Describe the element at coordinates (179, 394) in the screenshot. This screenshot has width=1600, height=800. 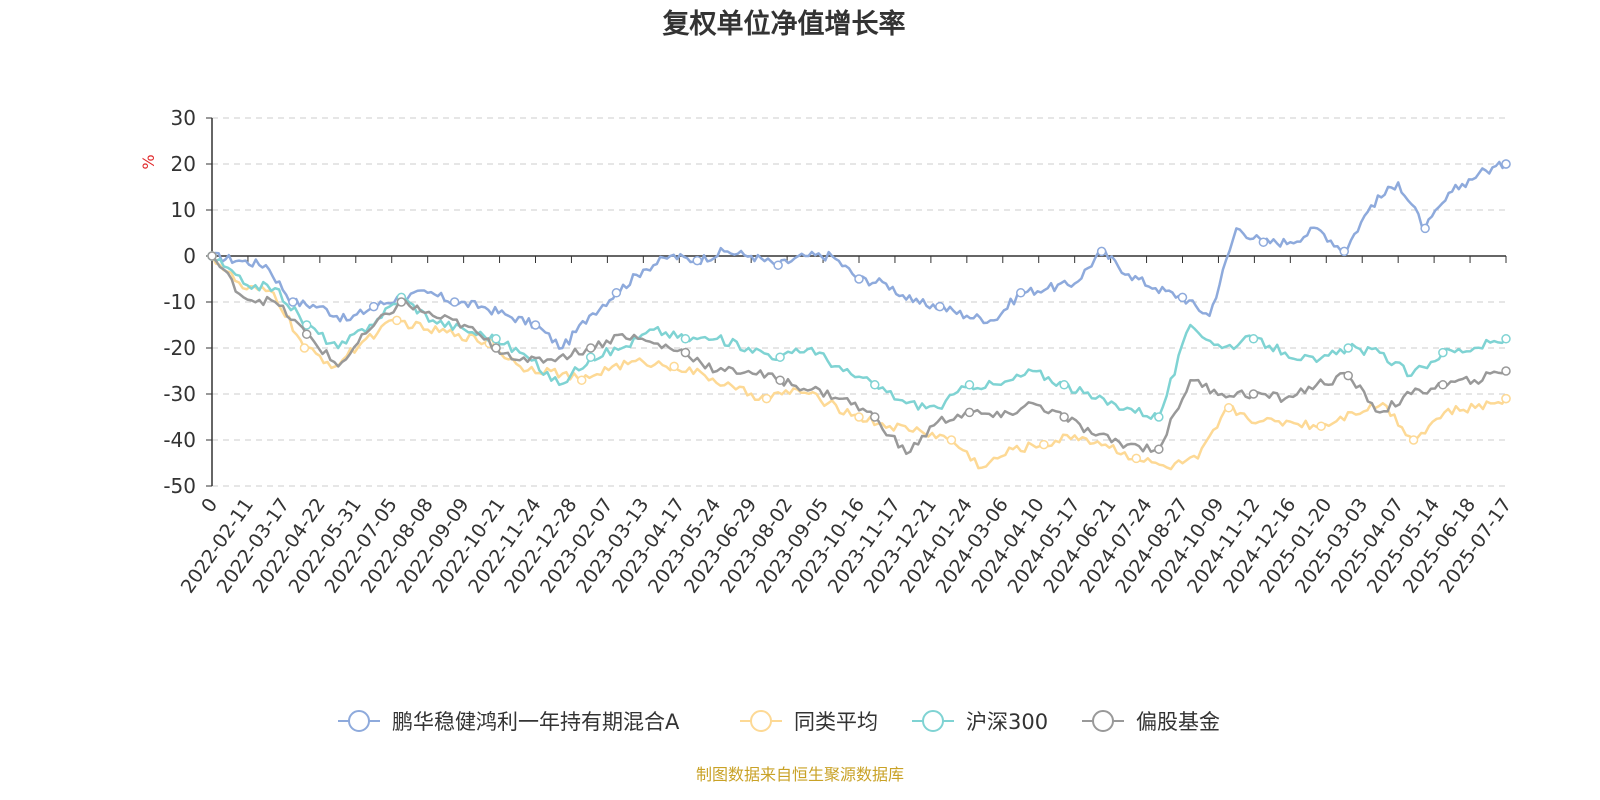
I see `y-tick-label: -30` at that location.